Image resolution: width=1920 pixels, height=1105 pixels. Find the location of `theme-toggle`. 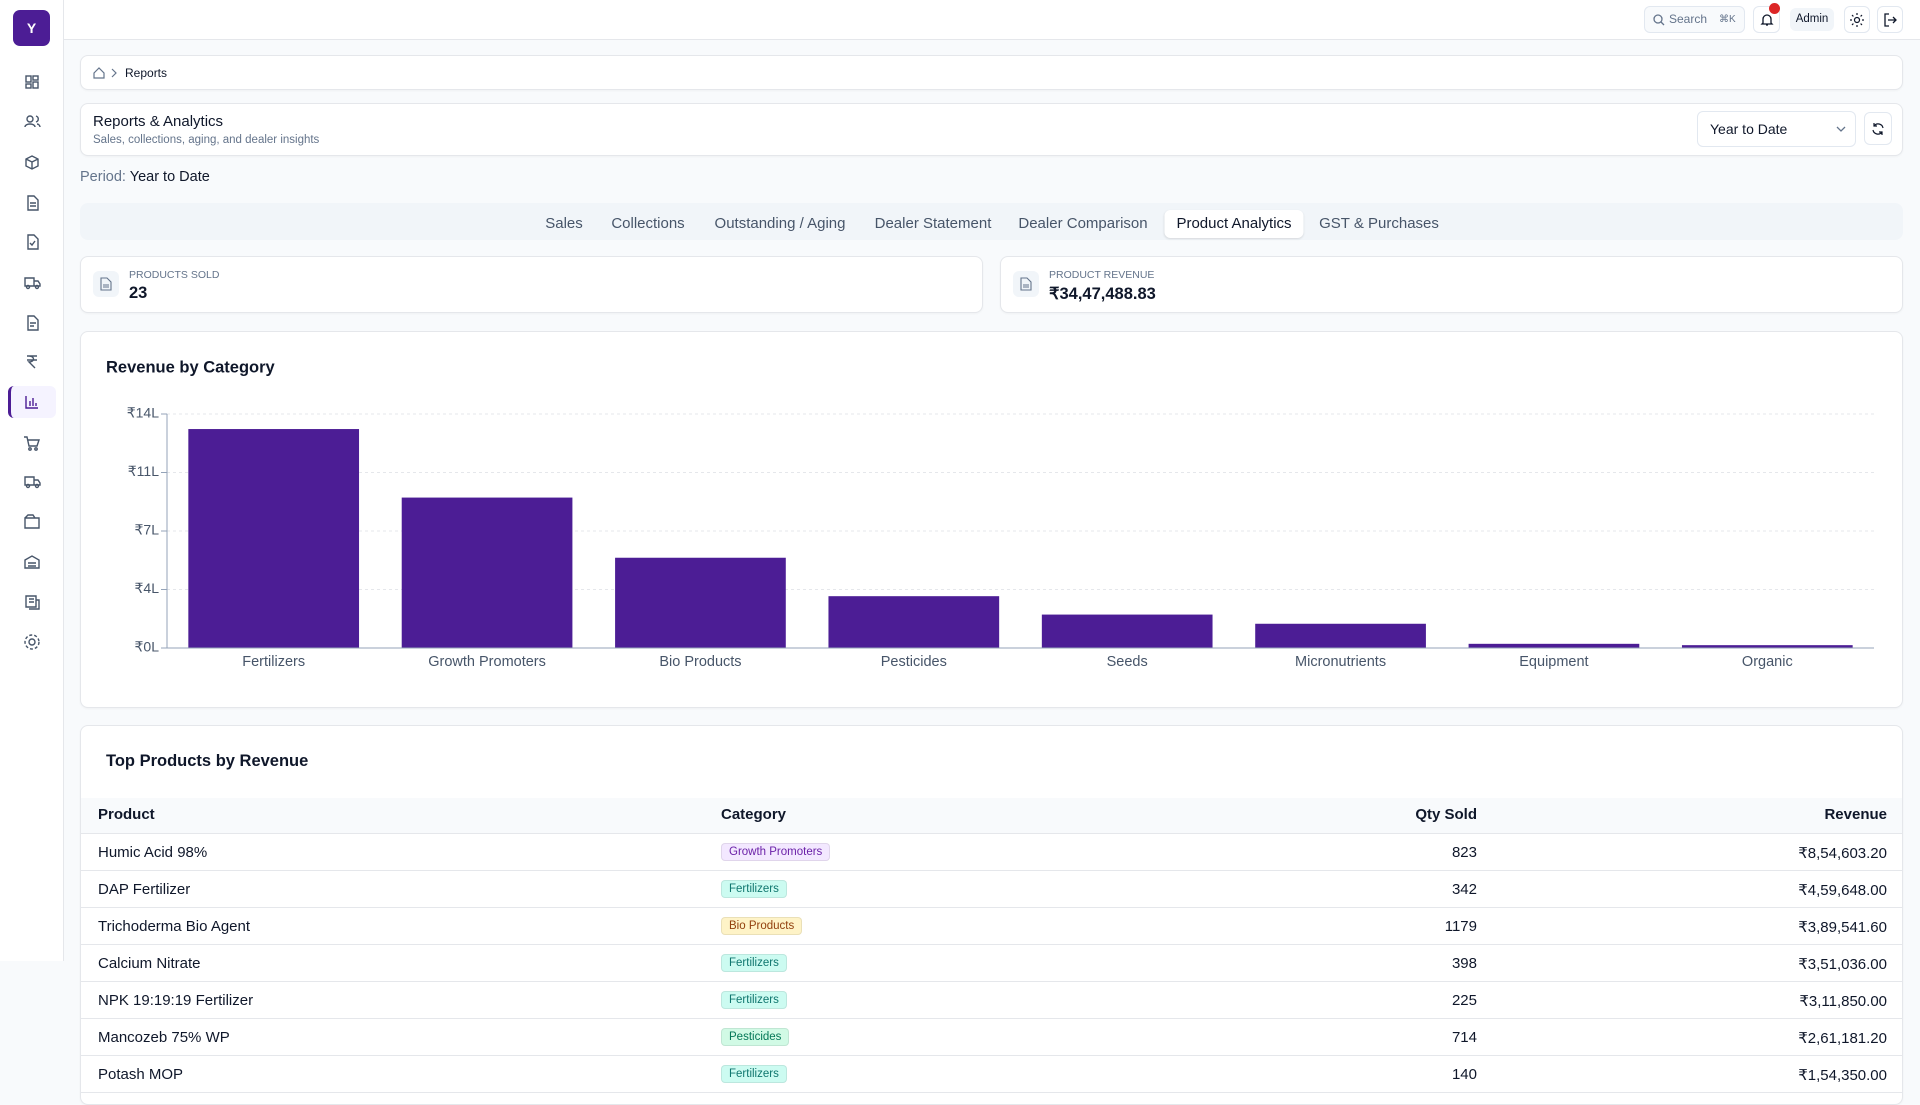

theme-toggle is located at coordinates (1857, 19).